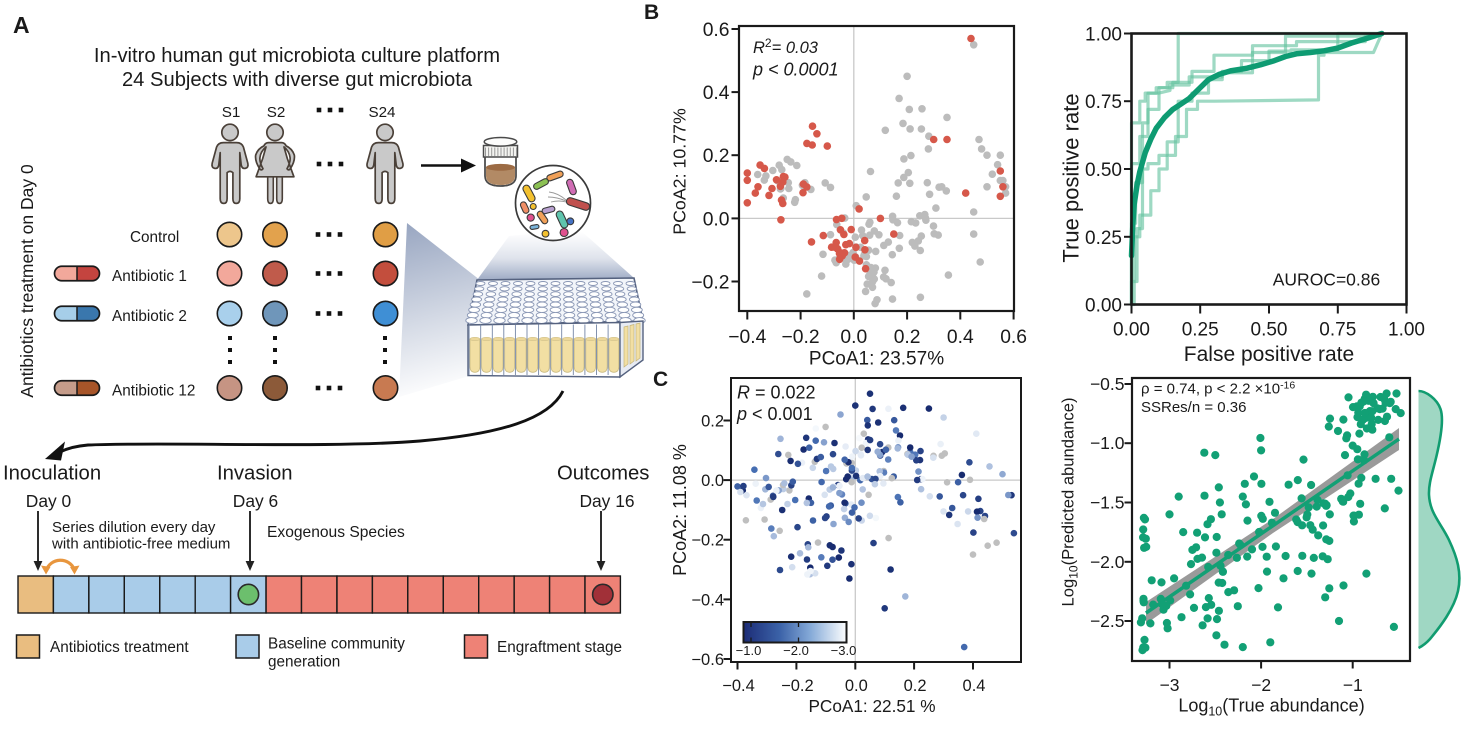  What do you see at coordinates (1326, 280) in the screenshot?
I see `svg-text: AUROC=0.86` at bounding box center [1326, 280].